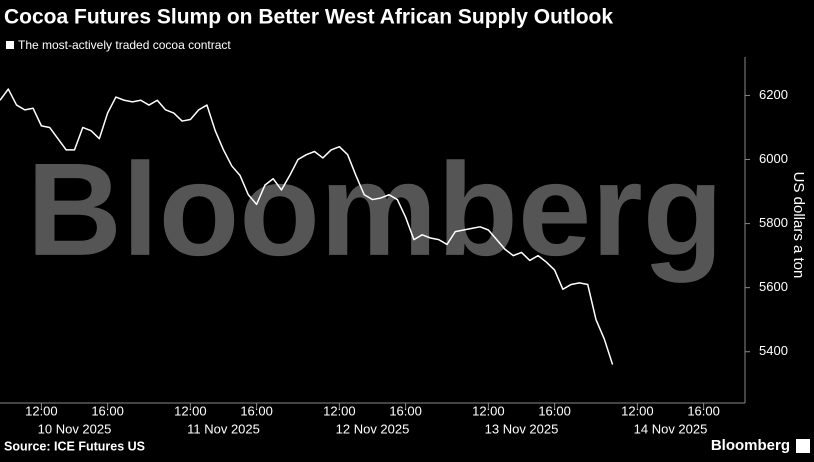 This screenshot has height=462, width=814. What do you see at coordinates (773, 158) in the screenshot?
I see `y-tick-label: 6000` at bounding box center [773, 158].